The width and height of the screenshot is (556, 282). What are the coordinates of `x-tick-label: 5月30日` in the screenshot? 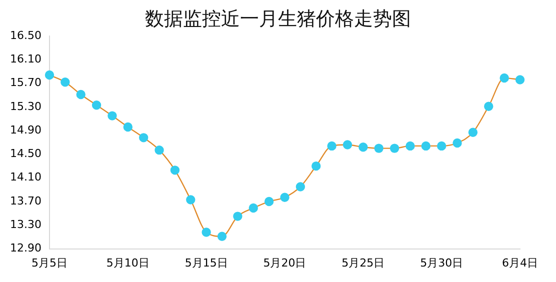 It's located at (442, 263).